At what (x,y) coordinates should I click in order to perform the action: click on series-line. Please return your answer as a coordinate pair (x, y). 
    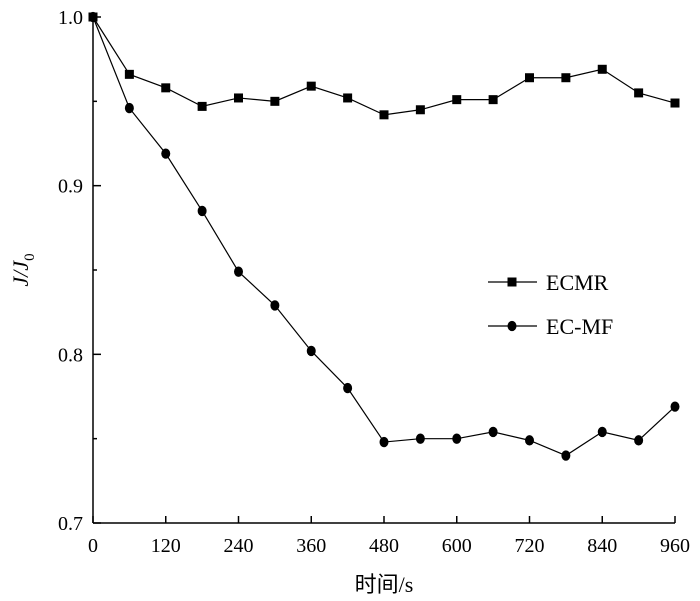
    Looking at the image, I should click on (384, 66).